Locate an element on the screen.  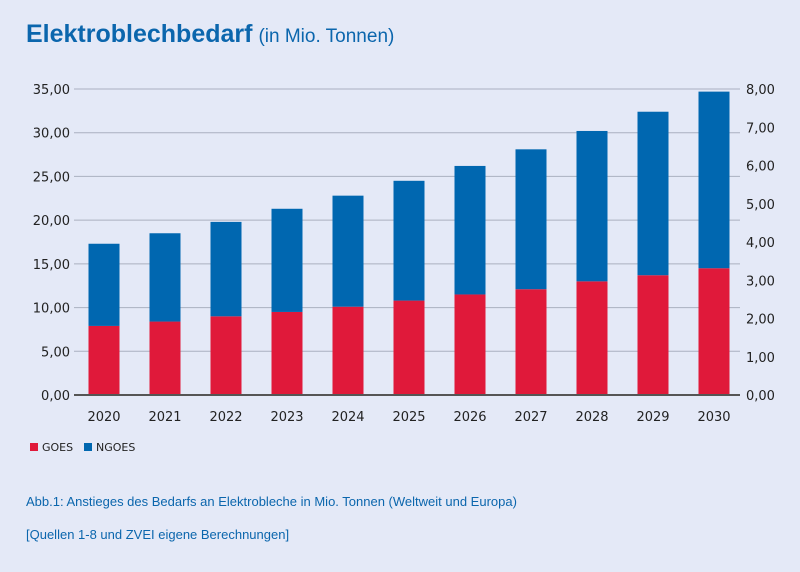
x-tick-label: 2028 is located at coordinates (591, 417).